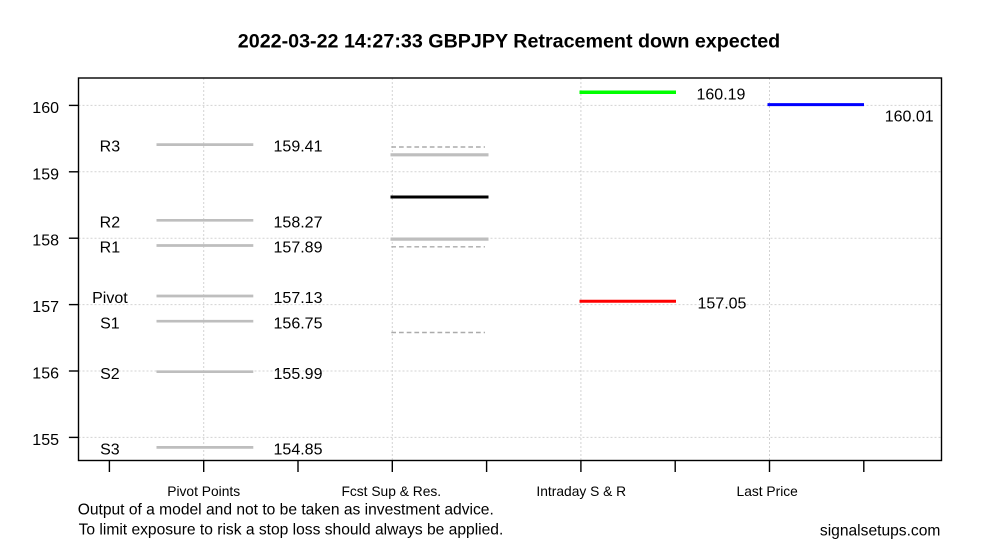 The height and width of the screenshot is (560, 982). What do you see at coordinates (298, 147) in the screenshot?
I see `svg-text: 159.41` at bounding box center [298, 147].